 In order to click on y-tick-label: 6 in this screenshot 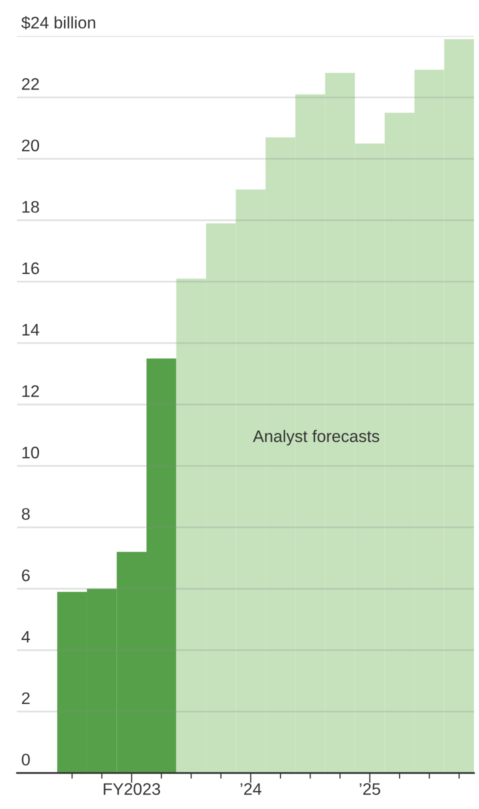, I will do `click(26, 575)`.